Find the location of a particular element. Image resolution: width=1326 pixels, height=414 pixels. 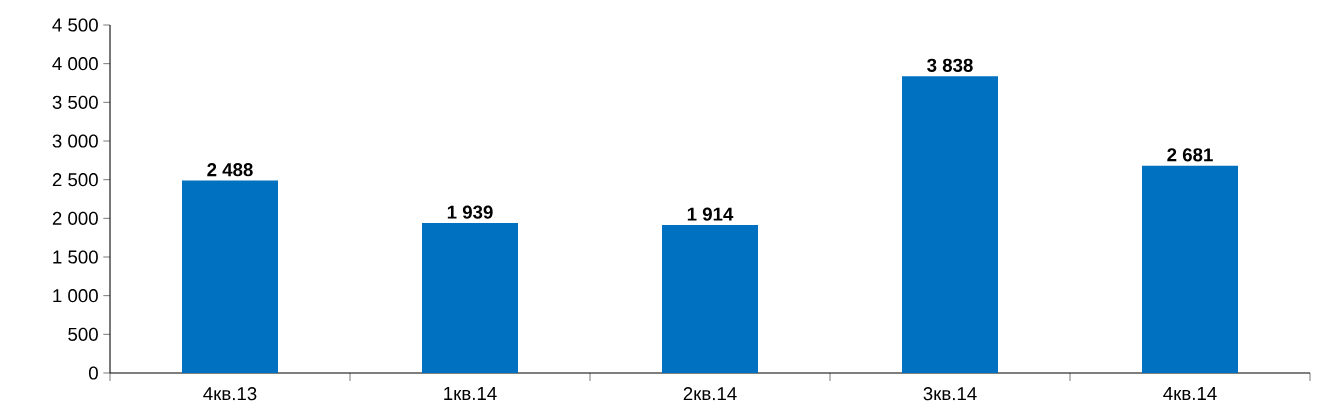

y-tick-label: 4 500 is located at coordinates (75, 25).